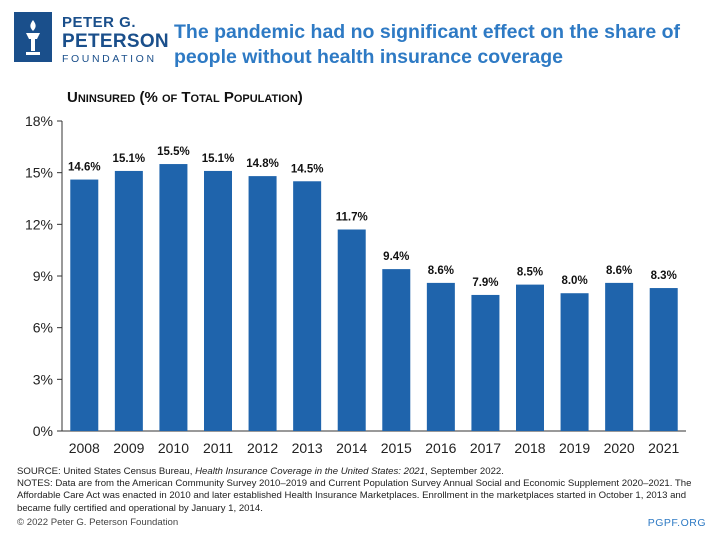  Describe the element at coordinates (485, 283) in the screenshot. I see `bar-value-label: 7.9%` at that location.